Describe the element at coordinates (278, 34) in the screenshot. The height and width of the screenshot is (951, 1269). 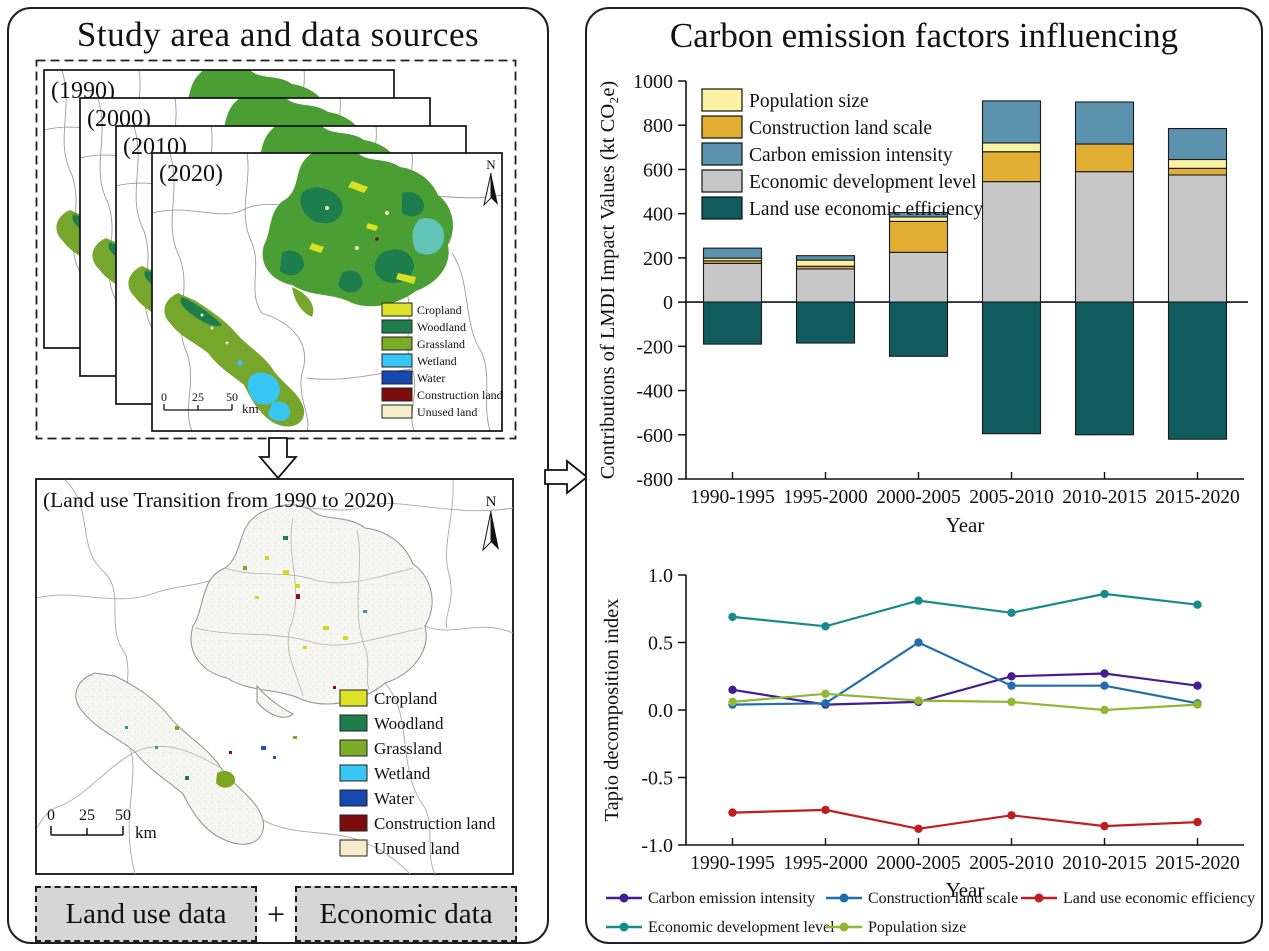
I see `left-panel-title: Study area and data sources` at that location.